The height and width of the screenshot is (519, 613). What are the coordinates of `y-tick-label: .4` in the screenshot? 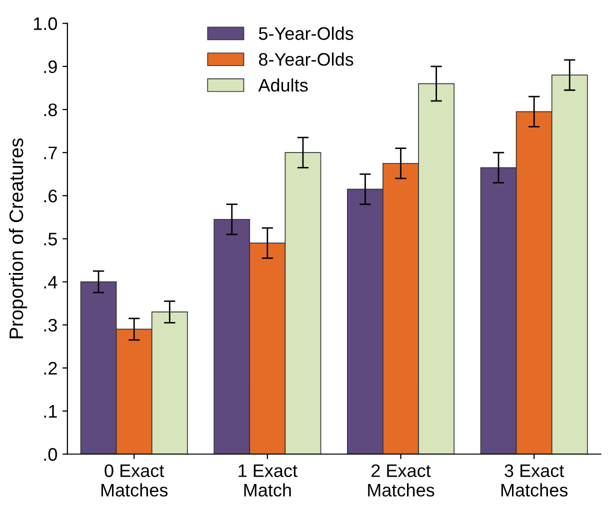 It's located at (51, 282).